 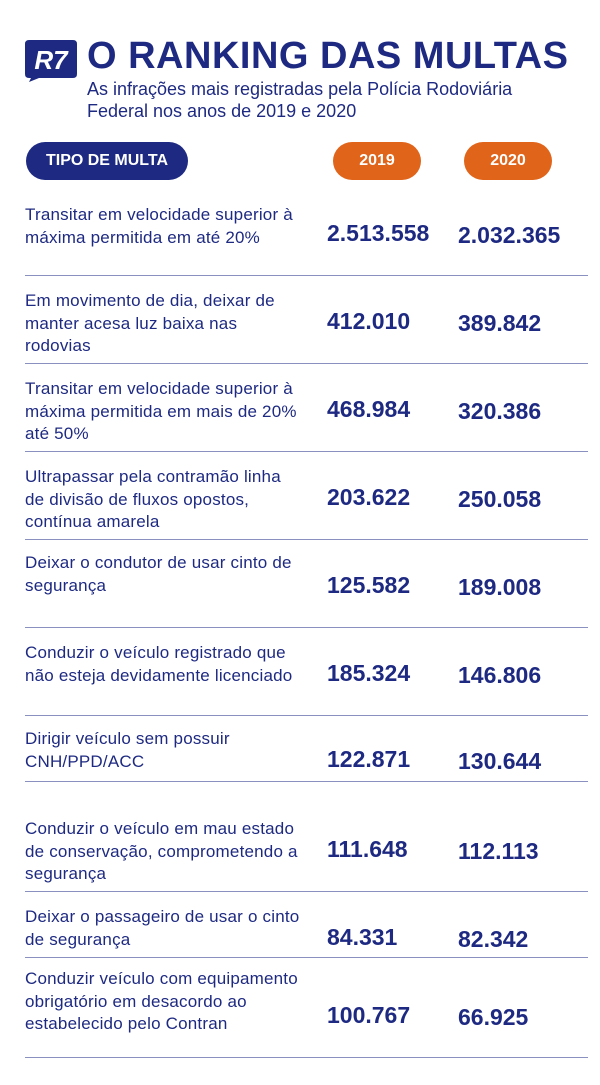 I want to click on value-2019: 84.331, so click(x=362, y=937).